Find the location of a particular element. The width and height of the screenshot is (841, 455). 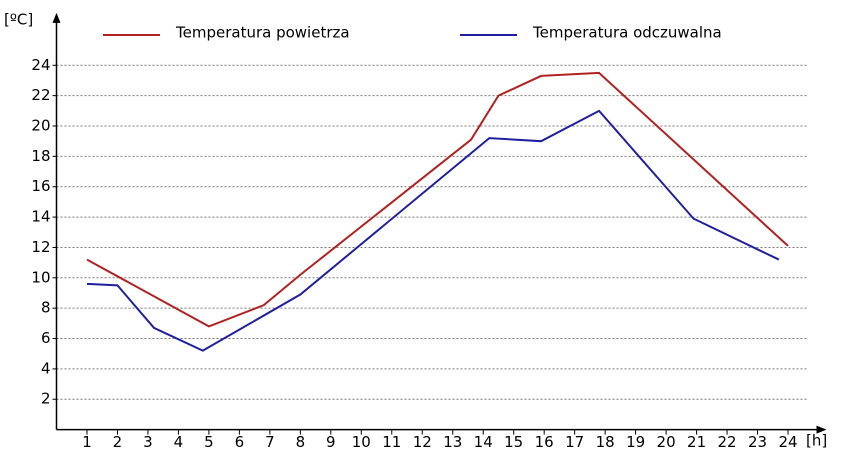

x-tick-label: 13 is located at coordinates (452, 442).